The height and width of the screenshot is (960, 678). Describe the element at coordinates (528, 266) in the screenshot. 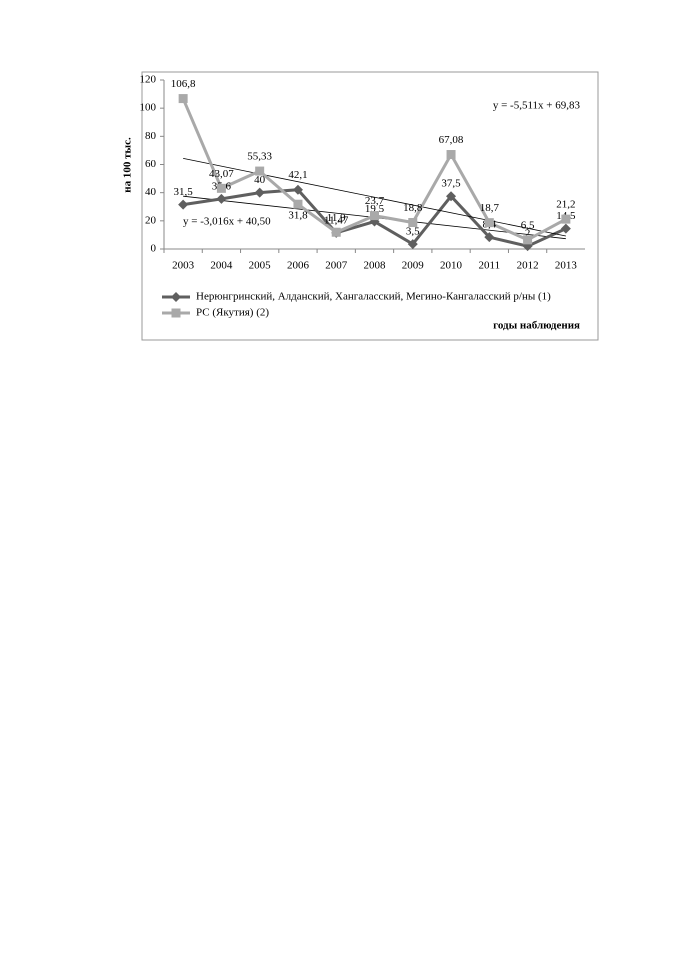

I see `x-tick-label: 2012` at that location.